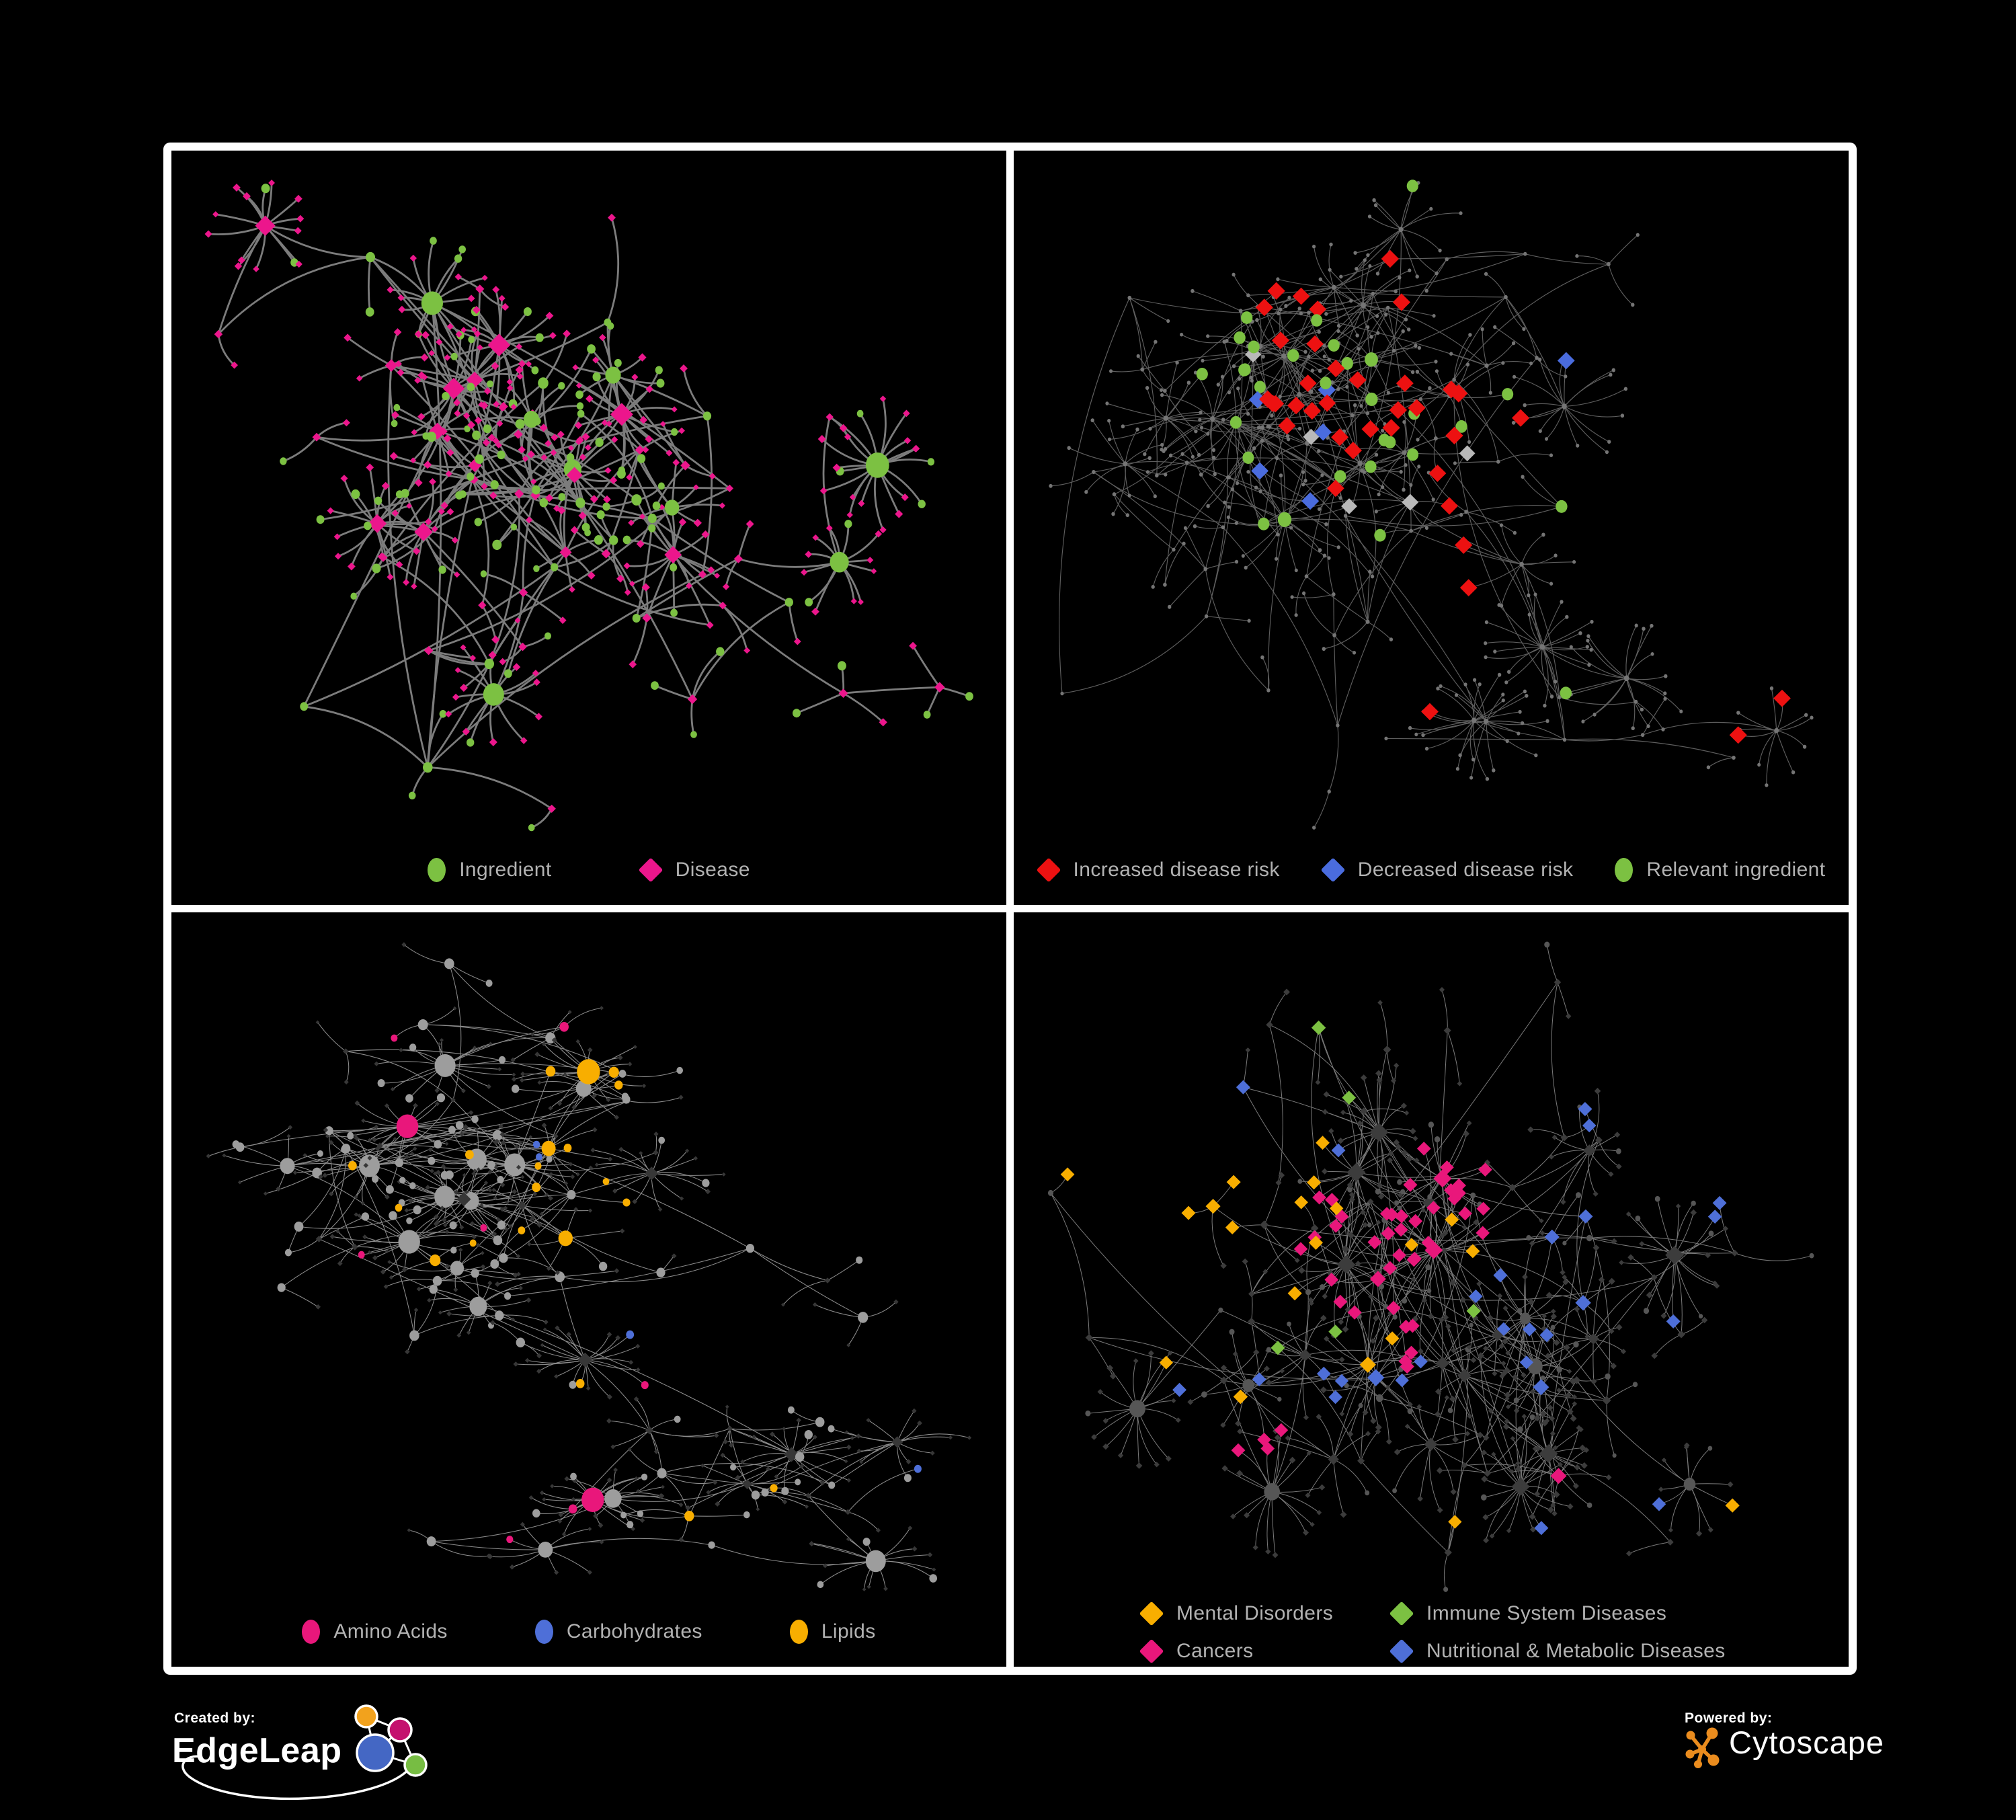 The width and height of the screenshot is (2016, 1820). I want to click on disease-diamond-icon, so click(650, 870).